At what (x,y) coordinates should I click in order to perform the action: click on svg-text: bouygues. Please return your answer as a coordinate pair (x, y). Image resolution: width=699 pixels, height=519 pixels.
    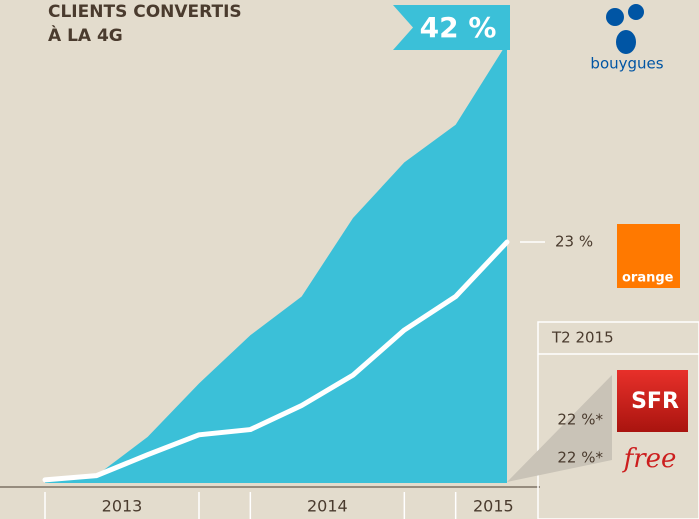
    Looking at the image, I should click on (626, 64).